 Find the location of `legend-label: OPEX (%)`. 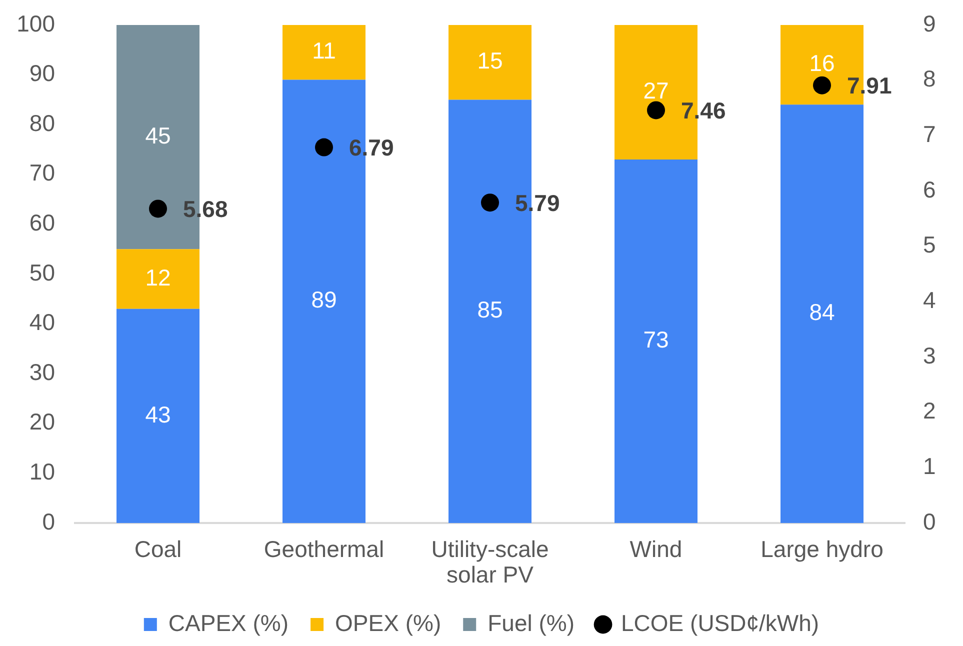

legend-label: OPEX (%) is located at coordinates (388, 623).